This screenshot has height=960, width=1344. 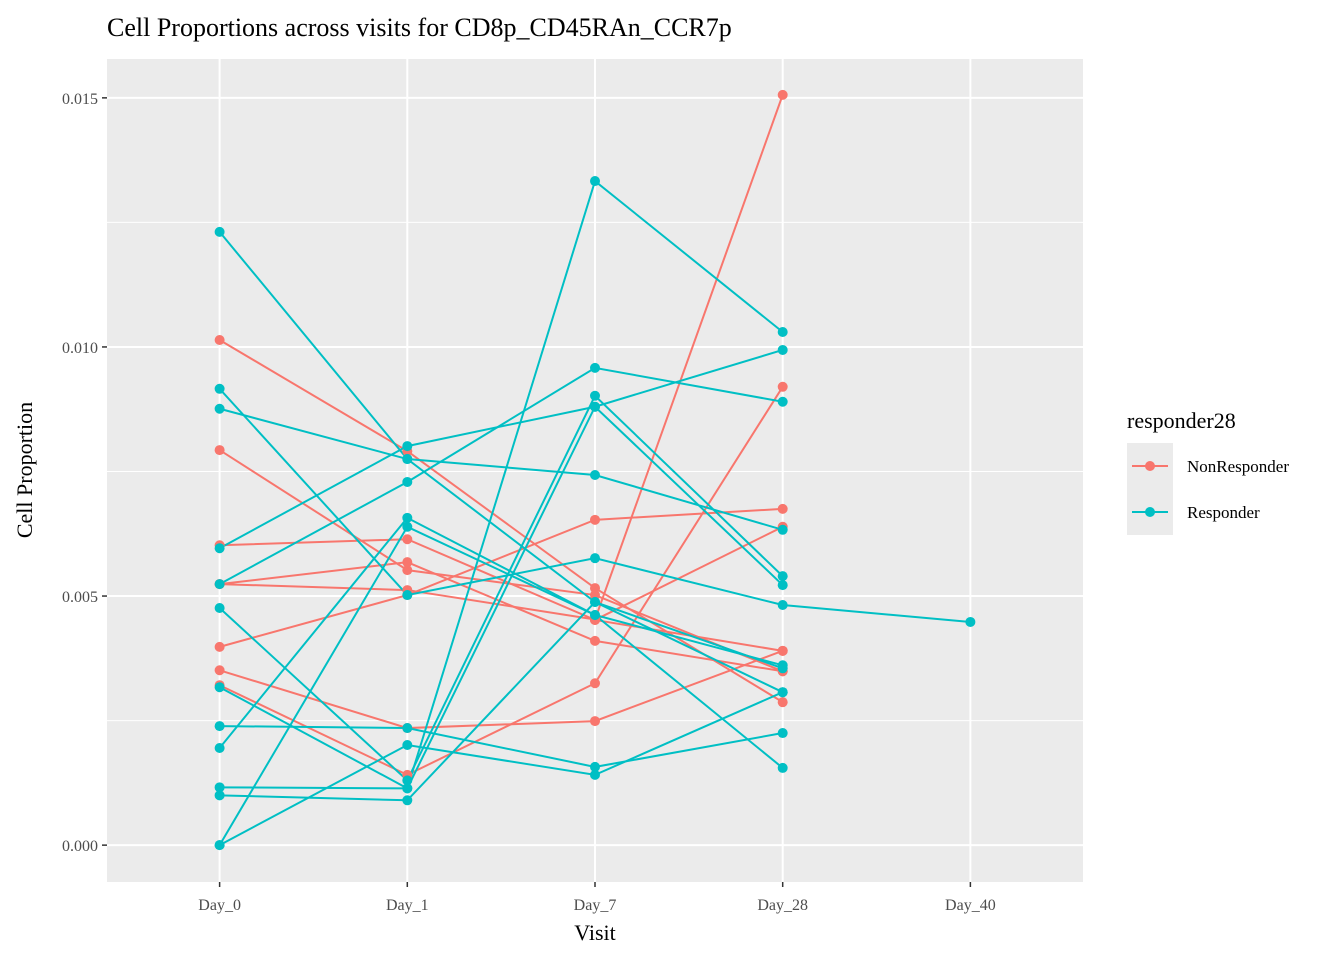 I want to click on x-tick-label: Day_28, so click(x=782, y=905).